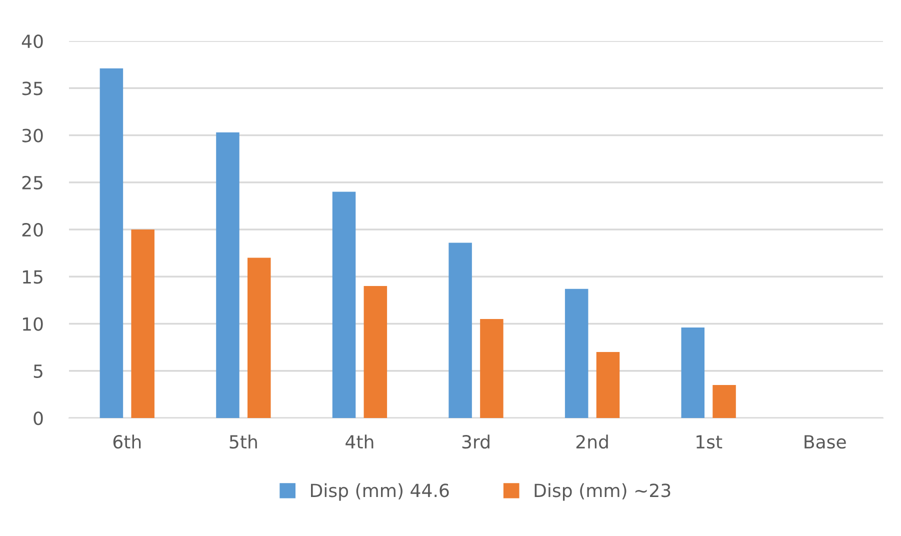  I want to click on y-tick-label: 10, so click(33, 324).